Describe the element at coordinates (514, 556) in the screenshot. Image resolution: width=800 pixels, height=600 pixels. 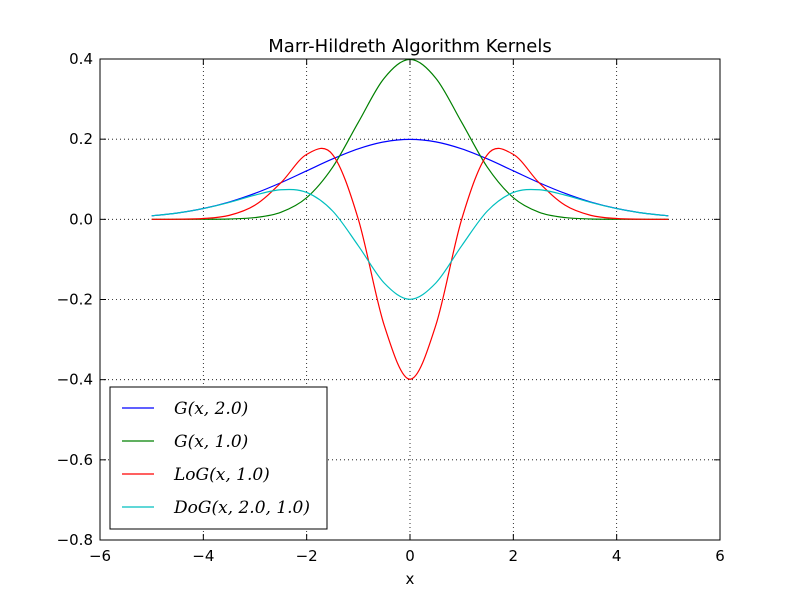
I see `x-tick-label: 2` at that location.